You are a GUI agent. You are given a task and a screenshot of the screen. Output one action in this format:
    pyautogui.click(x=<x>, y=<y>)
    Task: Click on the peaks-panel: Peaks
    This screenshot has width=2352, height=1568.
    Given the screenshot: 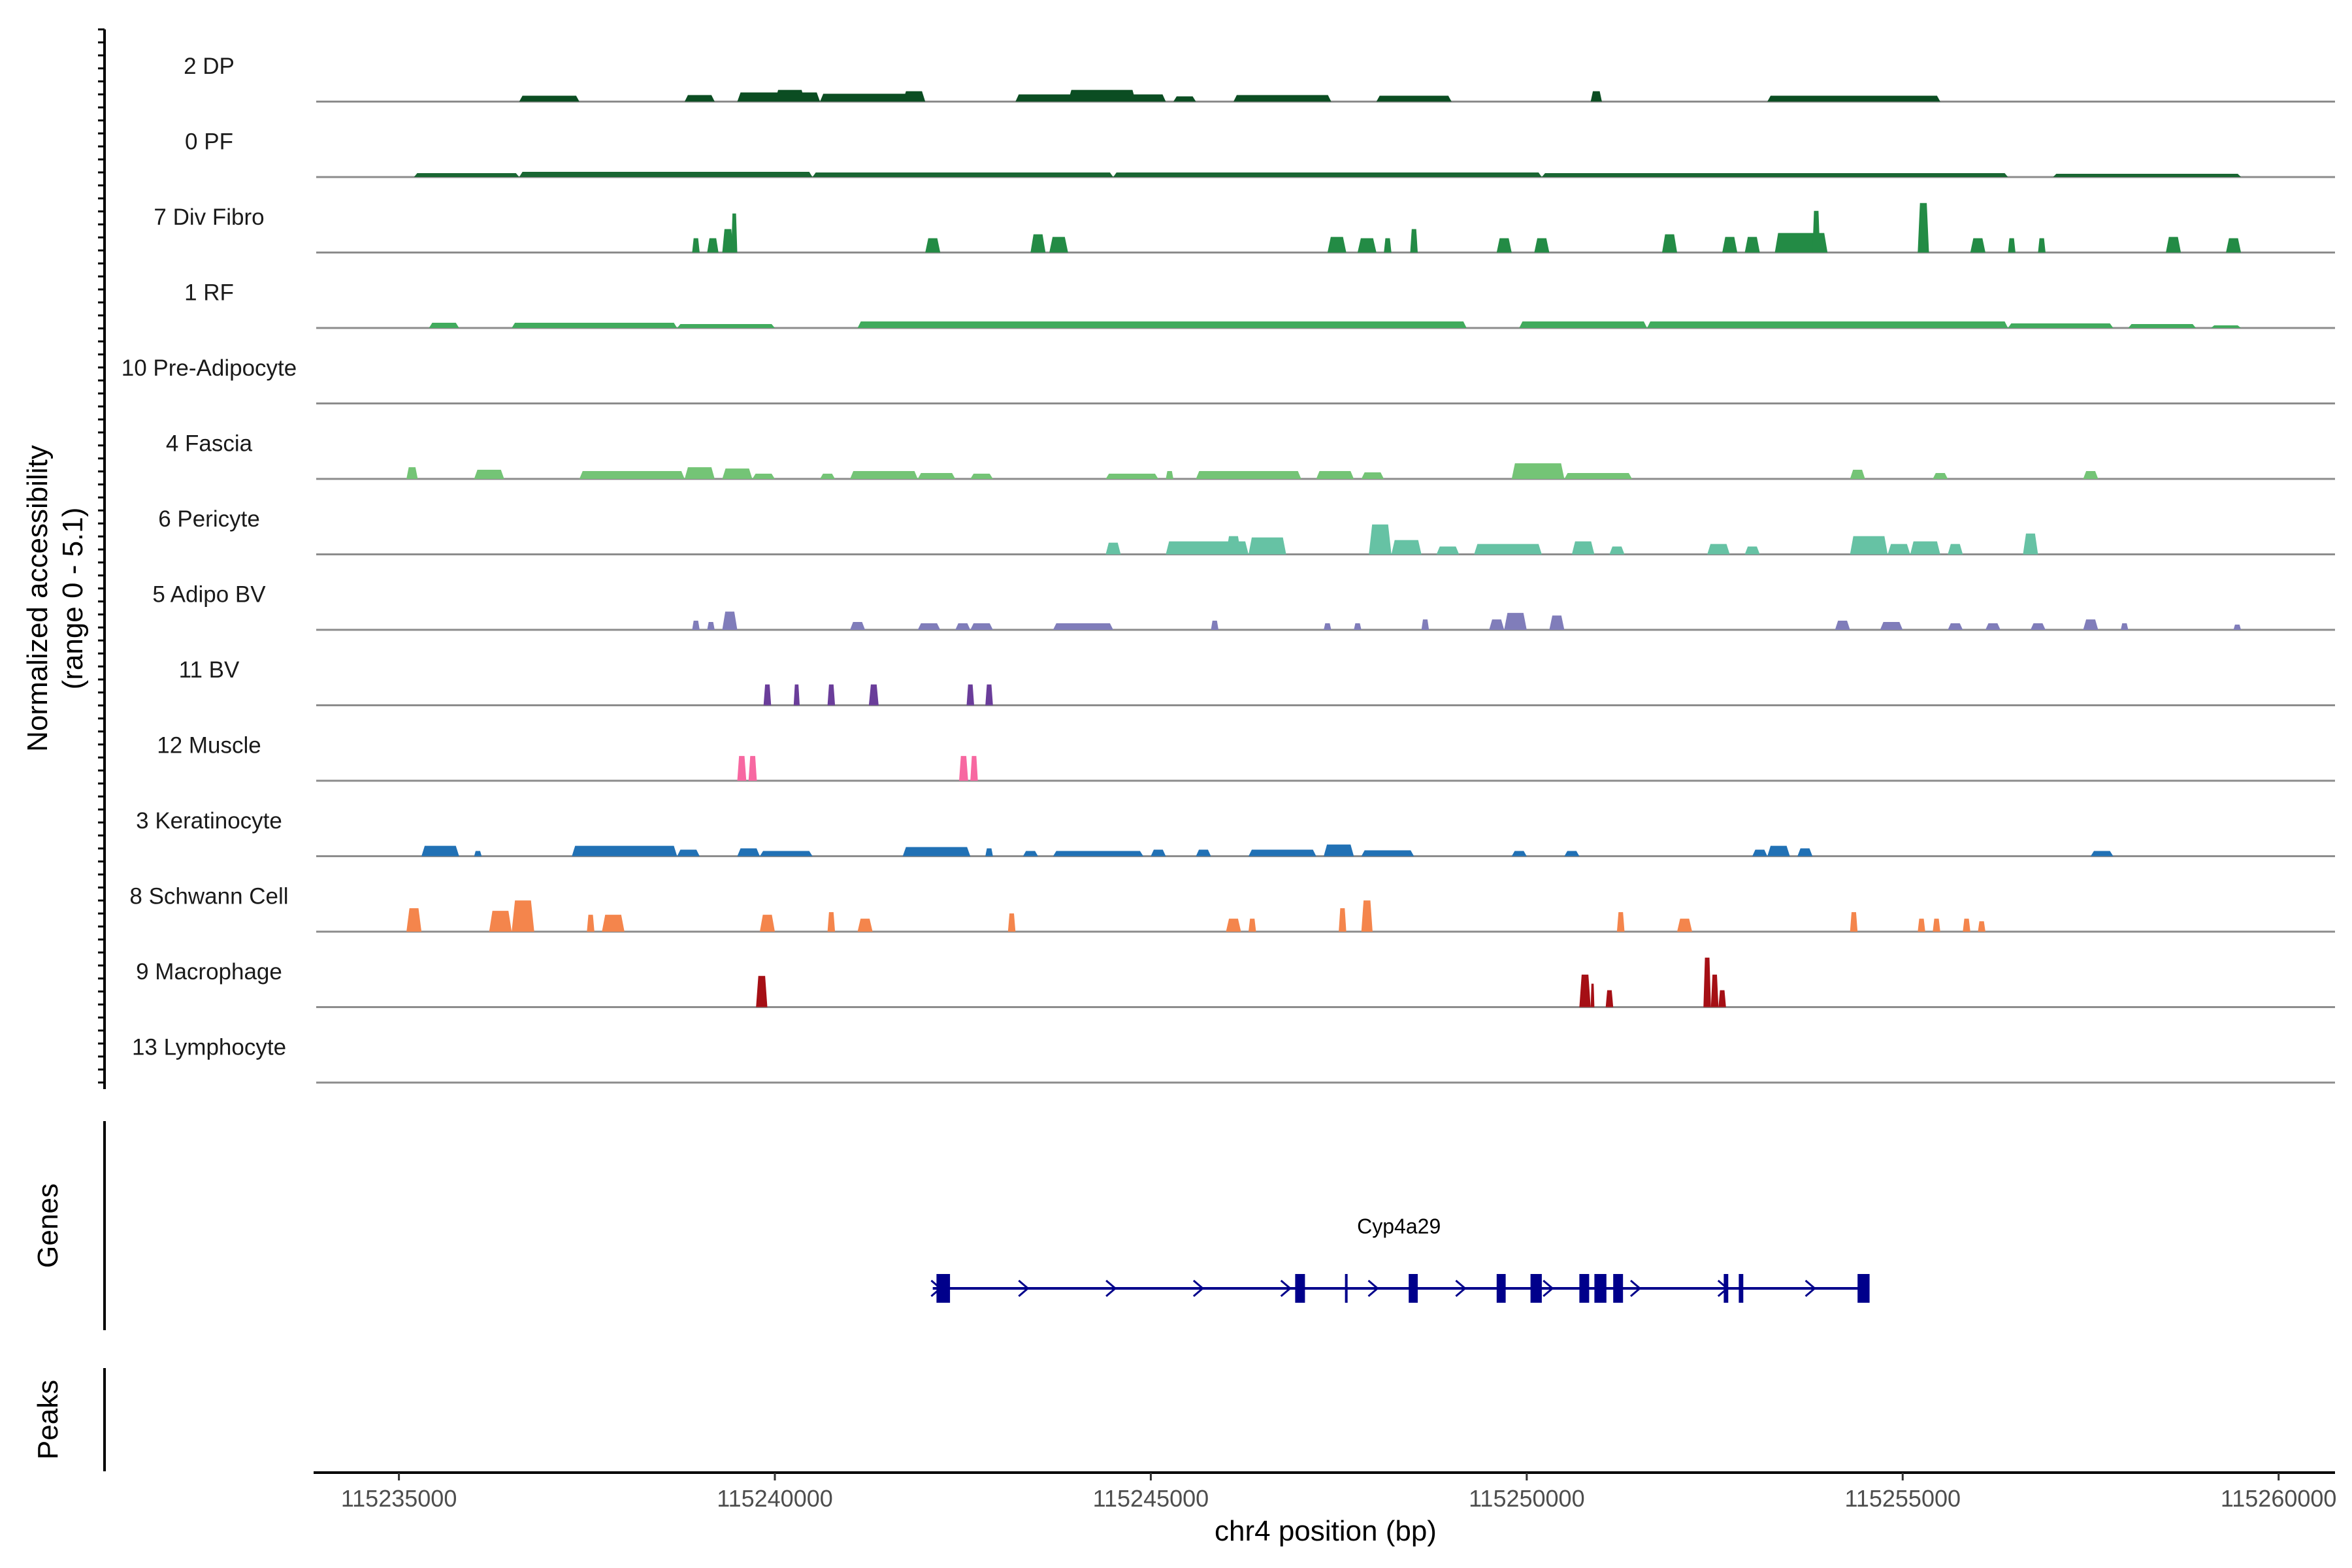 What is the action you would take?
    pyautogui.click(x=69, y=1419)
    